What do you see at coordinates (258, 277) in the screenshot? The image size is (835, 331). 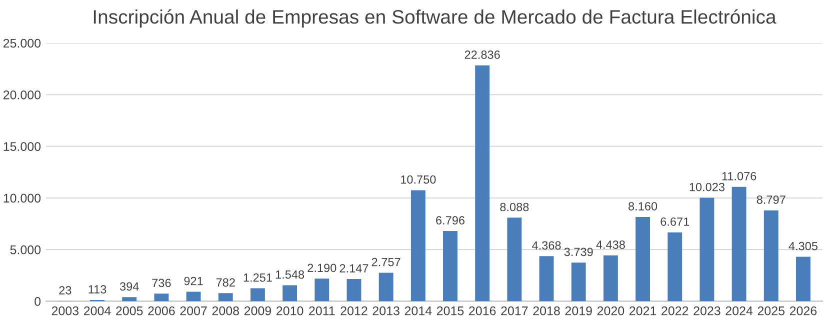 I see `data-label: 1.251` at bounding box center [258, 277].